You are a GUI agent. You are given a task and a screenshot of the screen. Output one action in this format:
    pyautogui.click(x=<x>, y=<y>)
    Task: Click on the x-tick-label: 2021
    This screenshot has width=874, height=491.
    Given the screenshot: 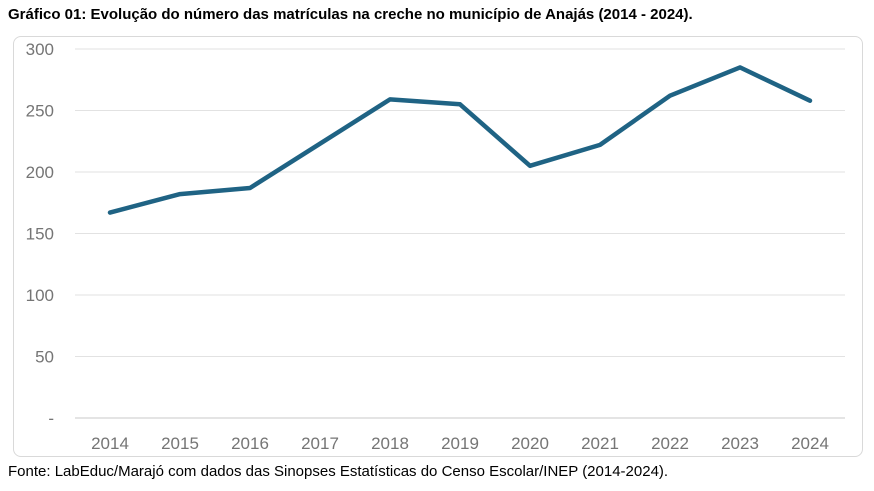 What is the action you would take?
    pyautogui.click(x=600, y=443)
    